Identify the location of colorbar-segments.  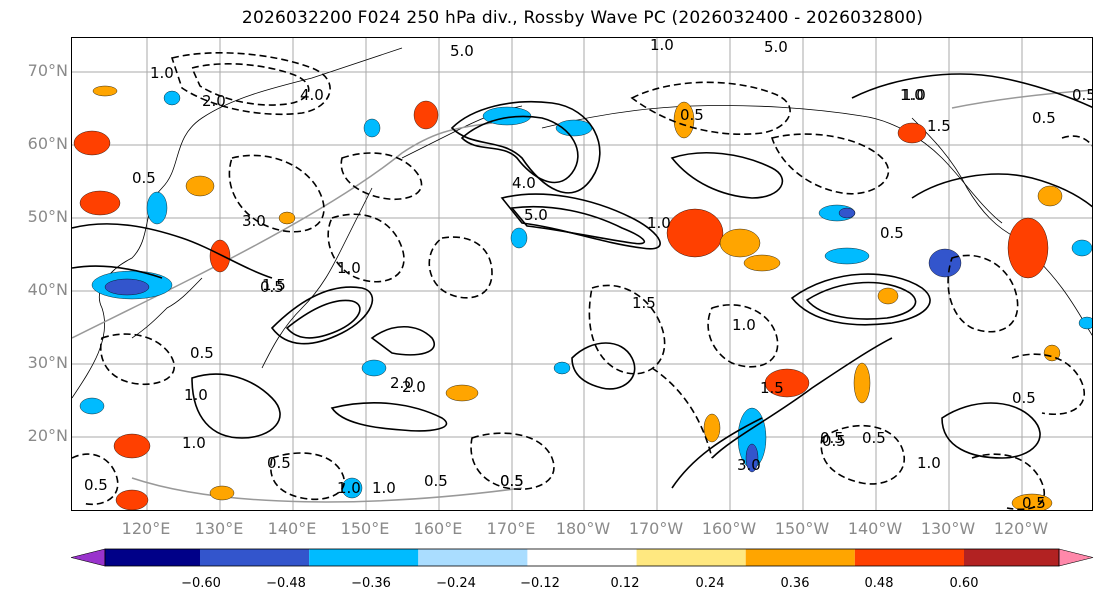
(582, 557).